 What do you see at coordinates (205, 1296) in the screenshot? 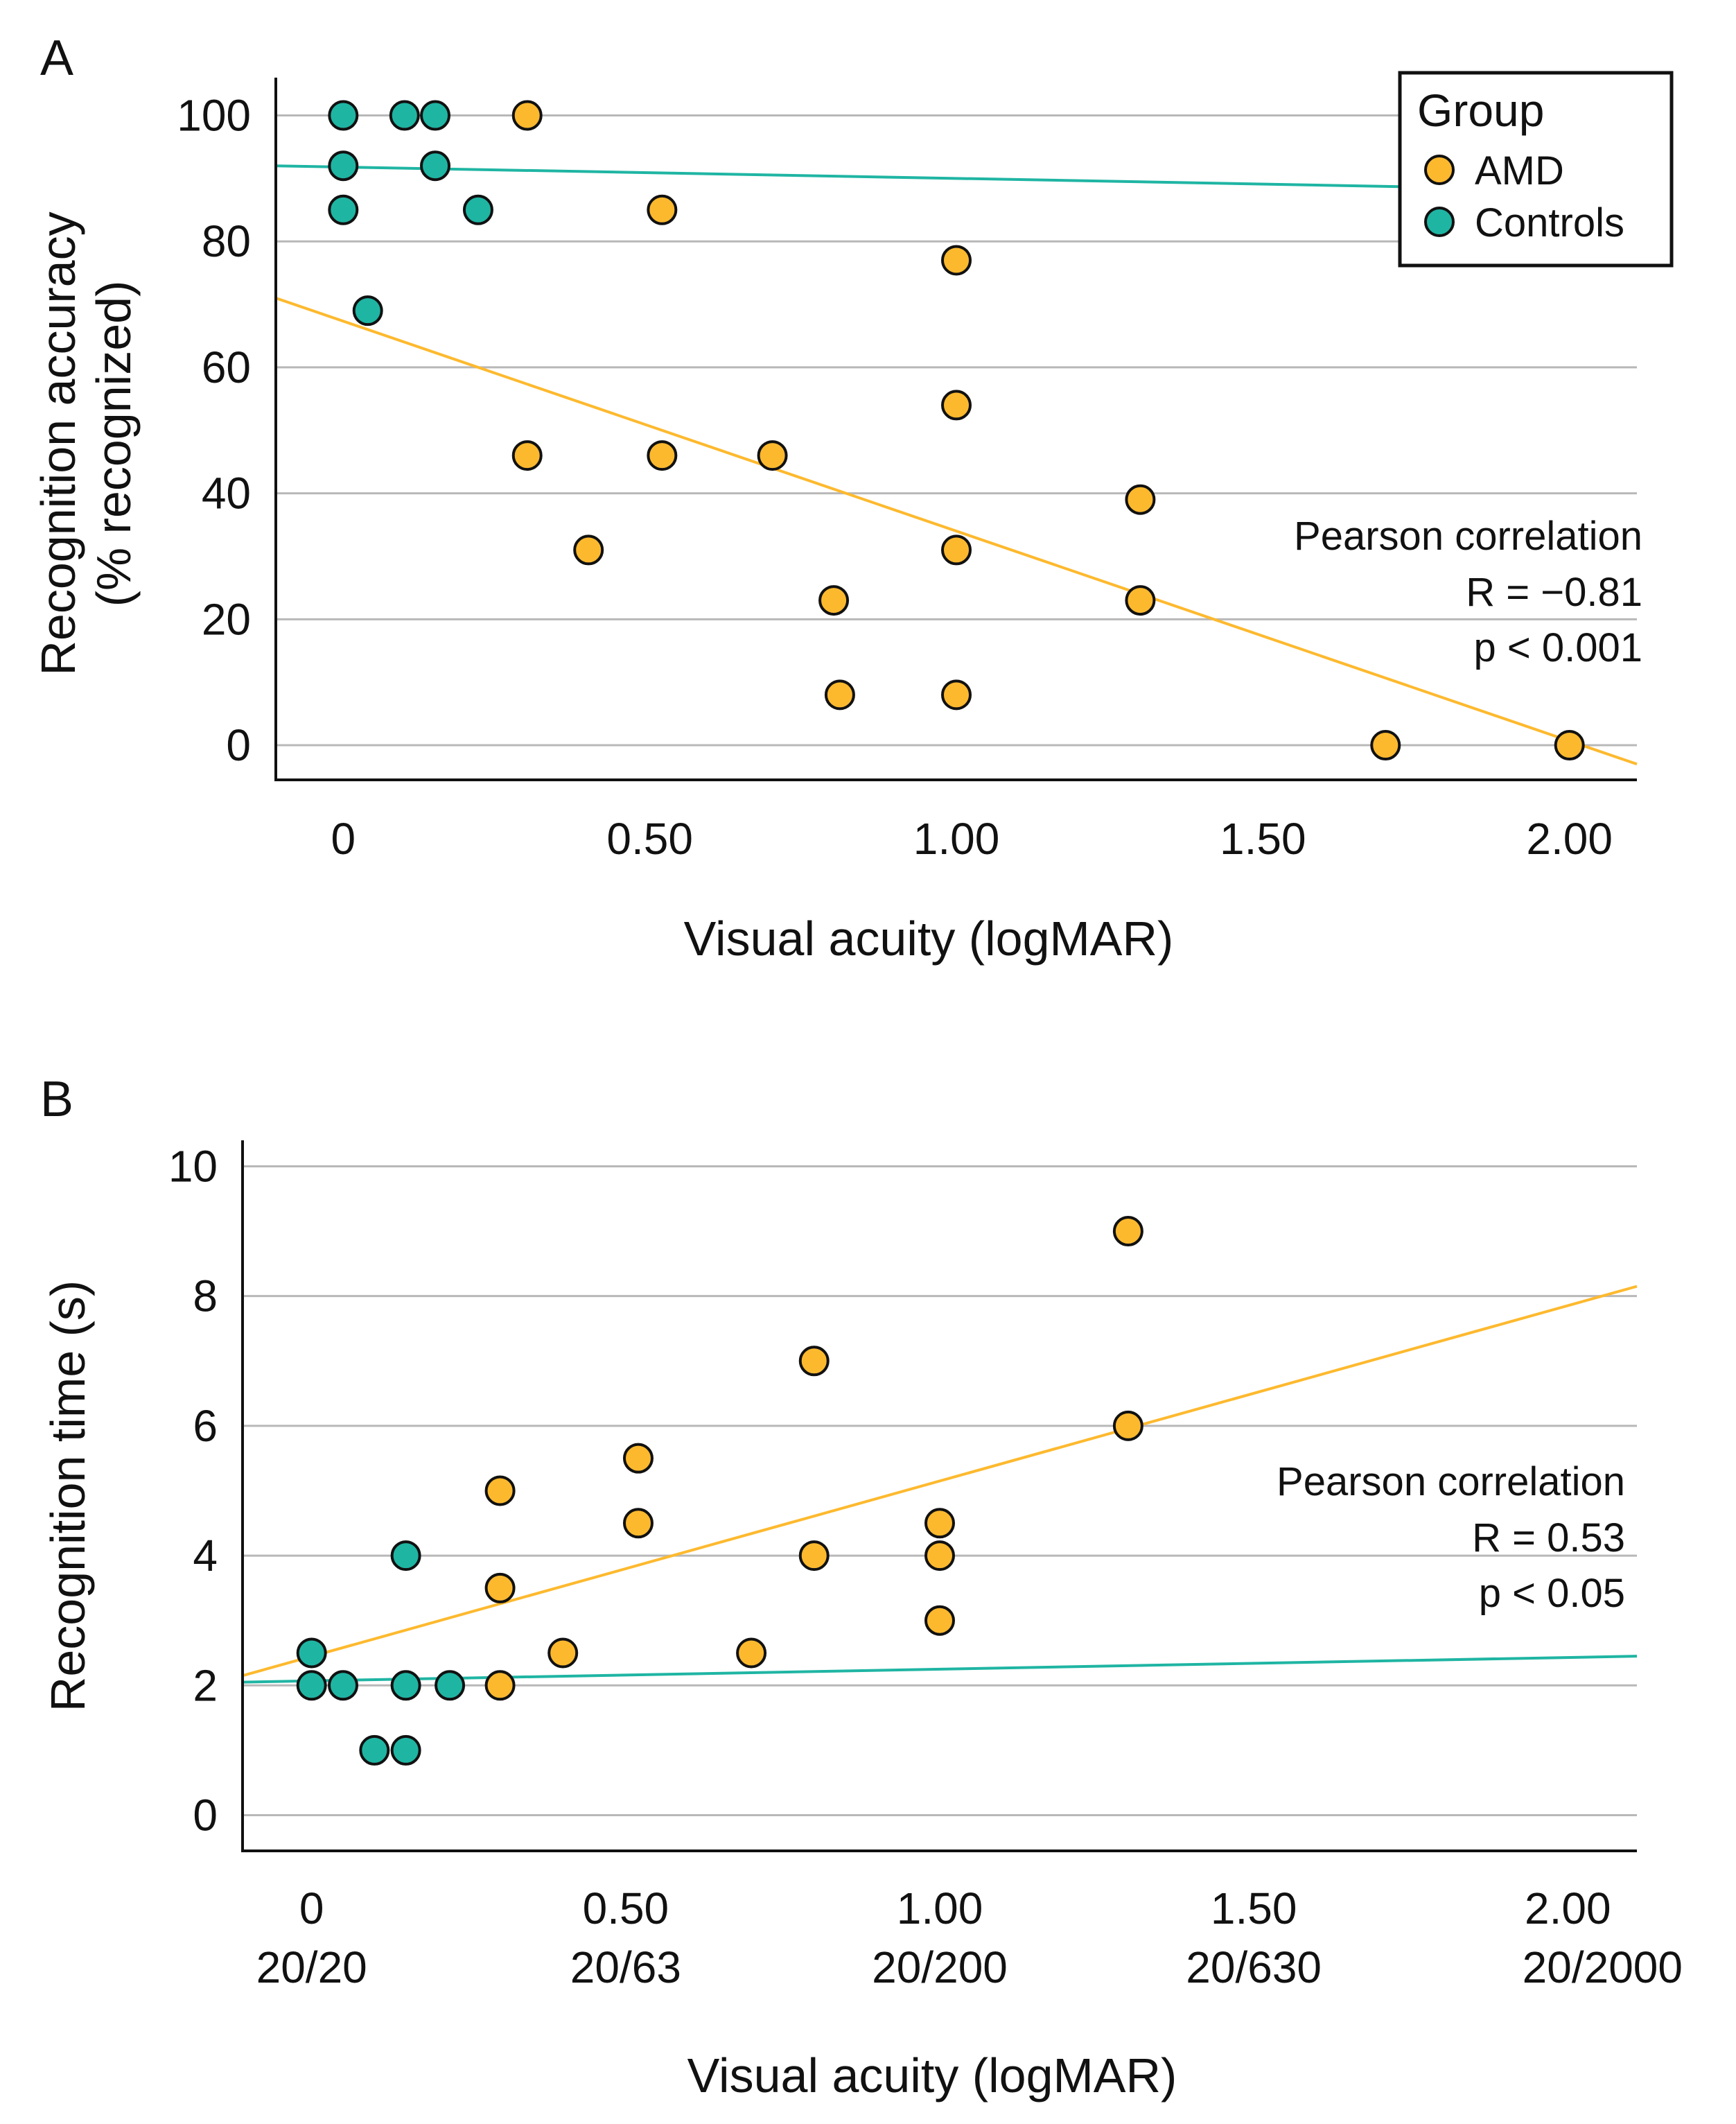
I see `y-tick-label: 8` at bounding box center [205, 1296].